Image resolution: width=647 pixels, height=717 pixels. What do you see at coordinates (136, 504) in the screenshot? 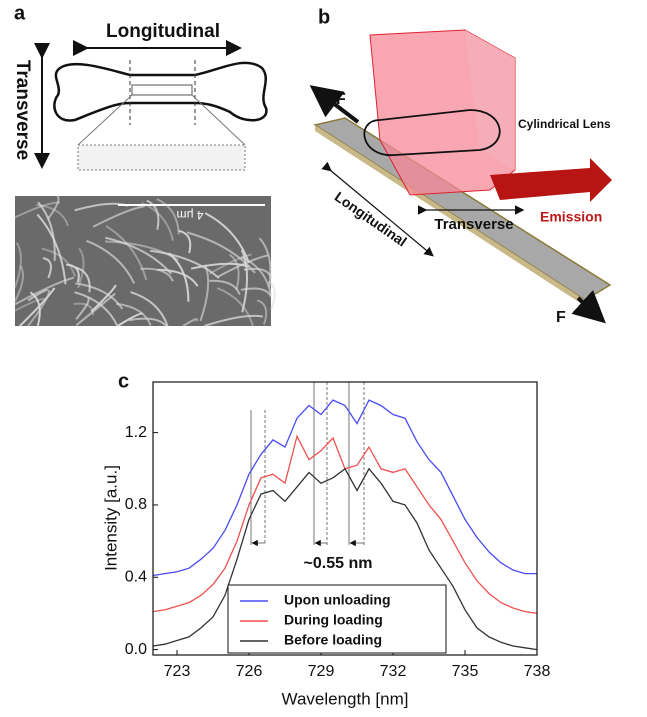
I see `y-tick-label: 0.8` at bounding box center [136, 504].